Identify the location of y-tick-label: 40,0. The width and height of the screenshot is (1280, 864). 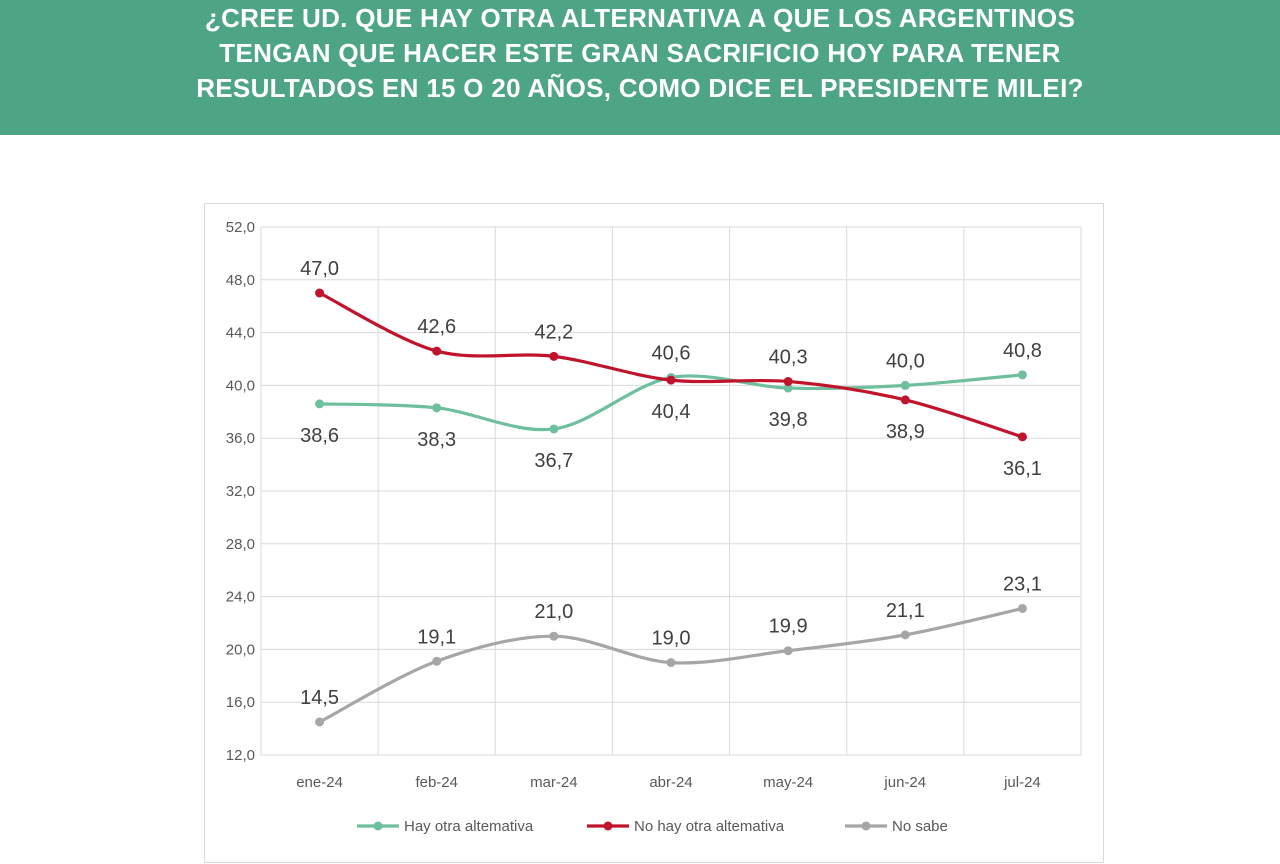
(240, 385).